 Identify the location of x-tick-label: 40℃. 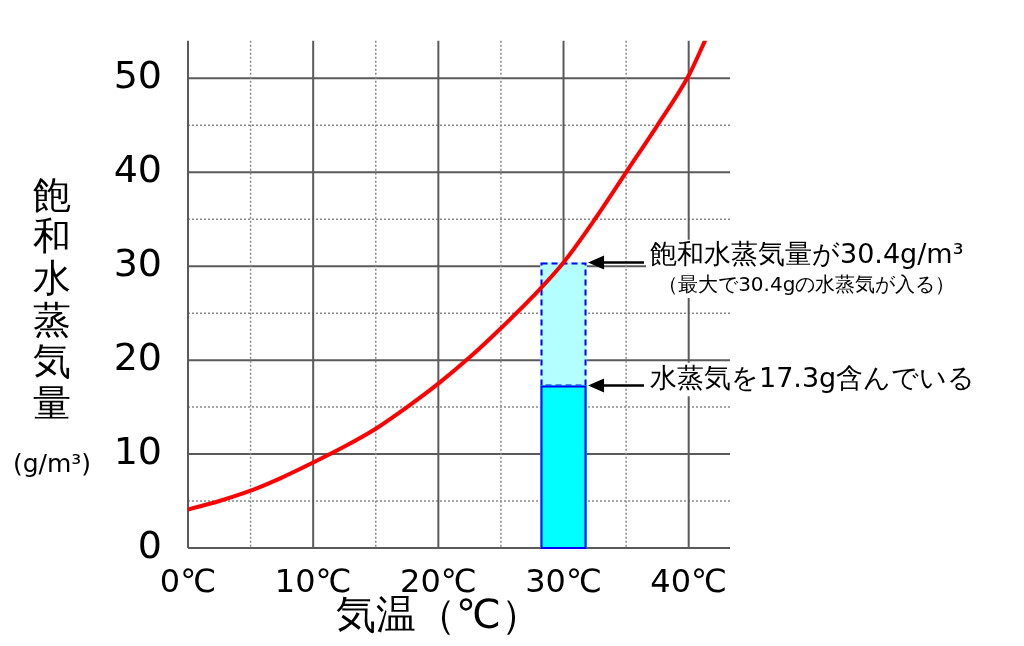
(689, 580).